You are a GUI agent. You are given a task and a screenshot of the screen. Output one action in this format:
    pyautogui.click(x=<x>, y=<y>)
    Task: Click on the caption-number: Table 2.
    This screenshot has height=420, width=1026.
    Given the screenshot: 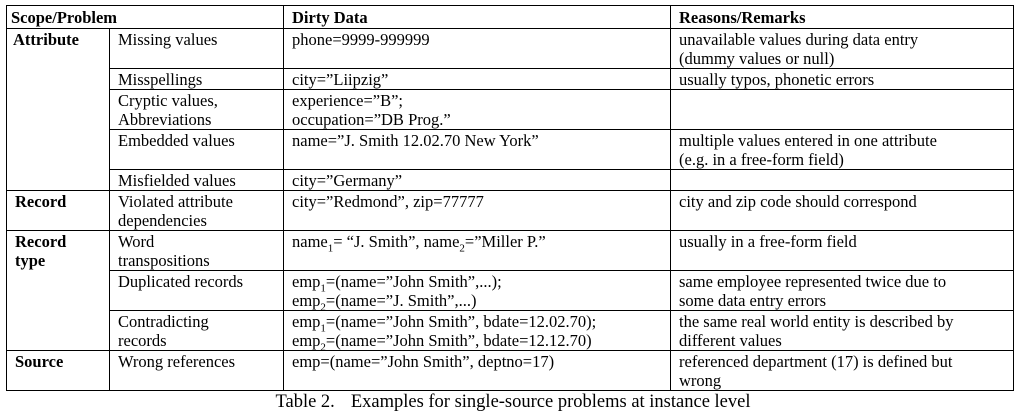 What is the action you would take?
    pyautogui.click(x=305, y=402)
    